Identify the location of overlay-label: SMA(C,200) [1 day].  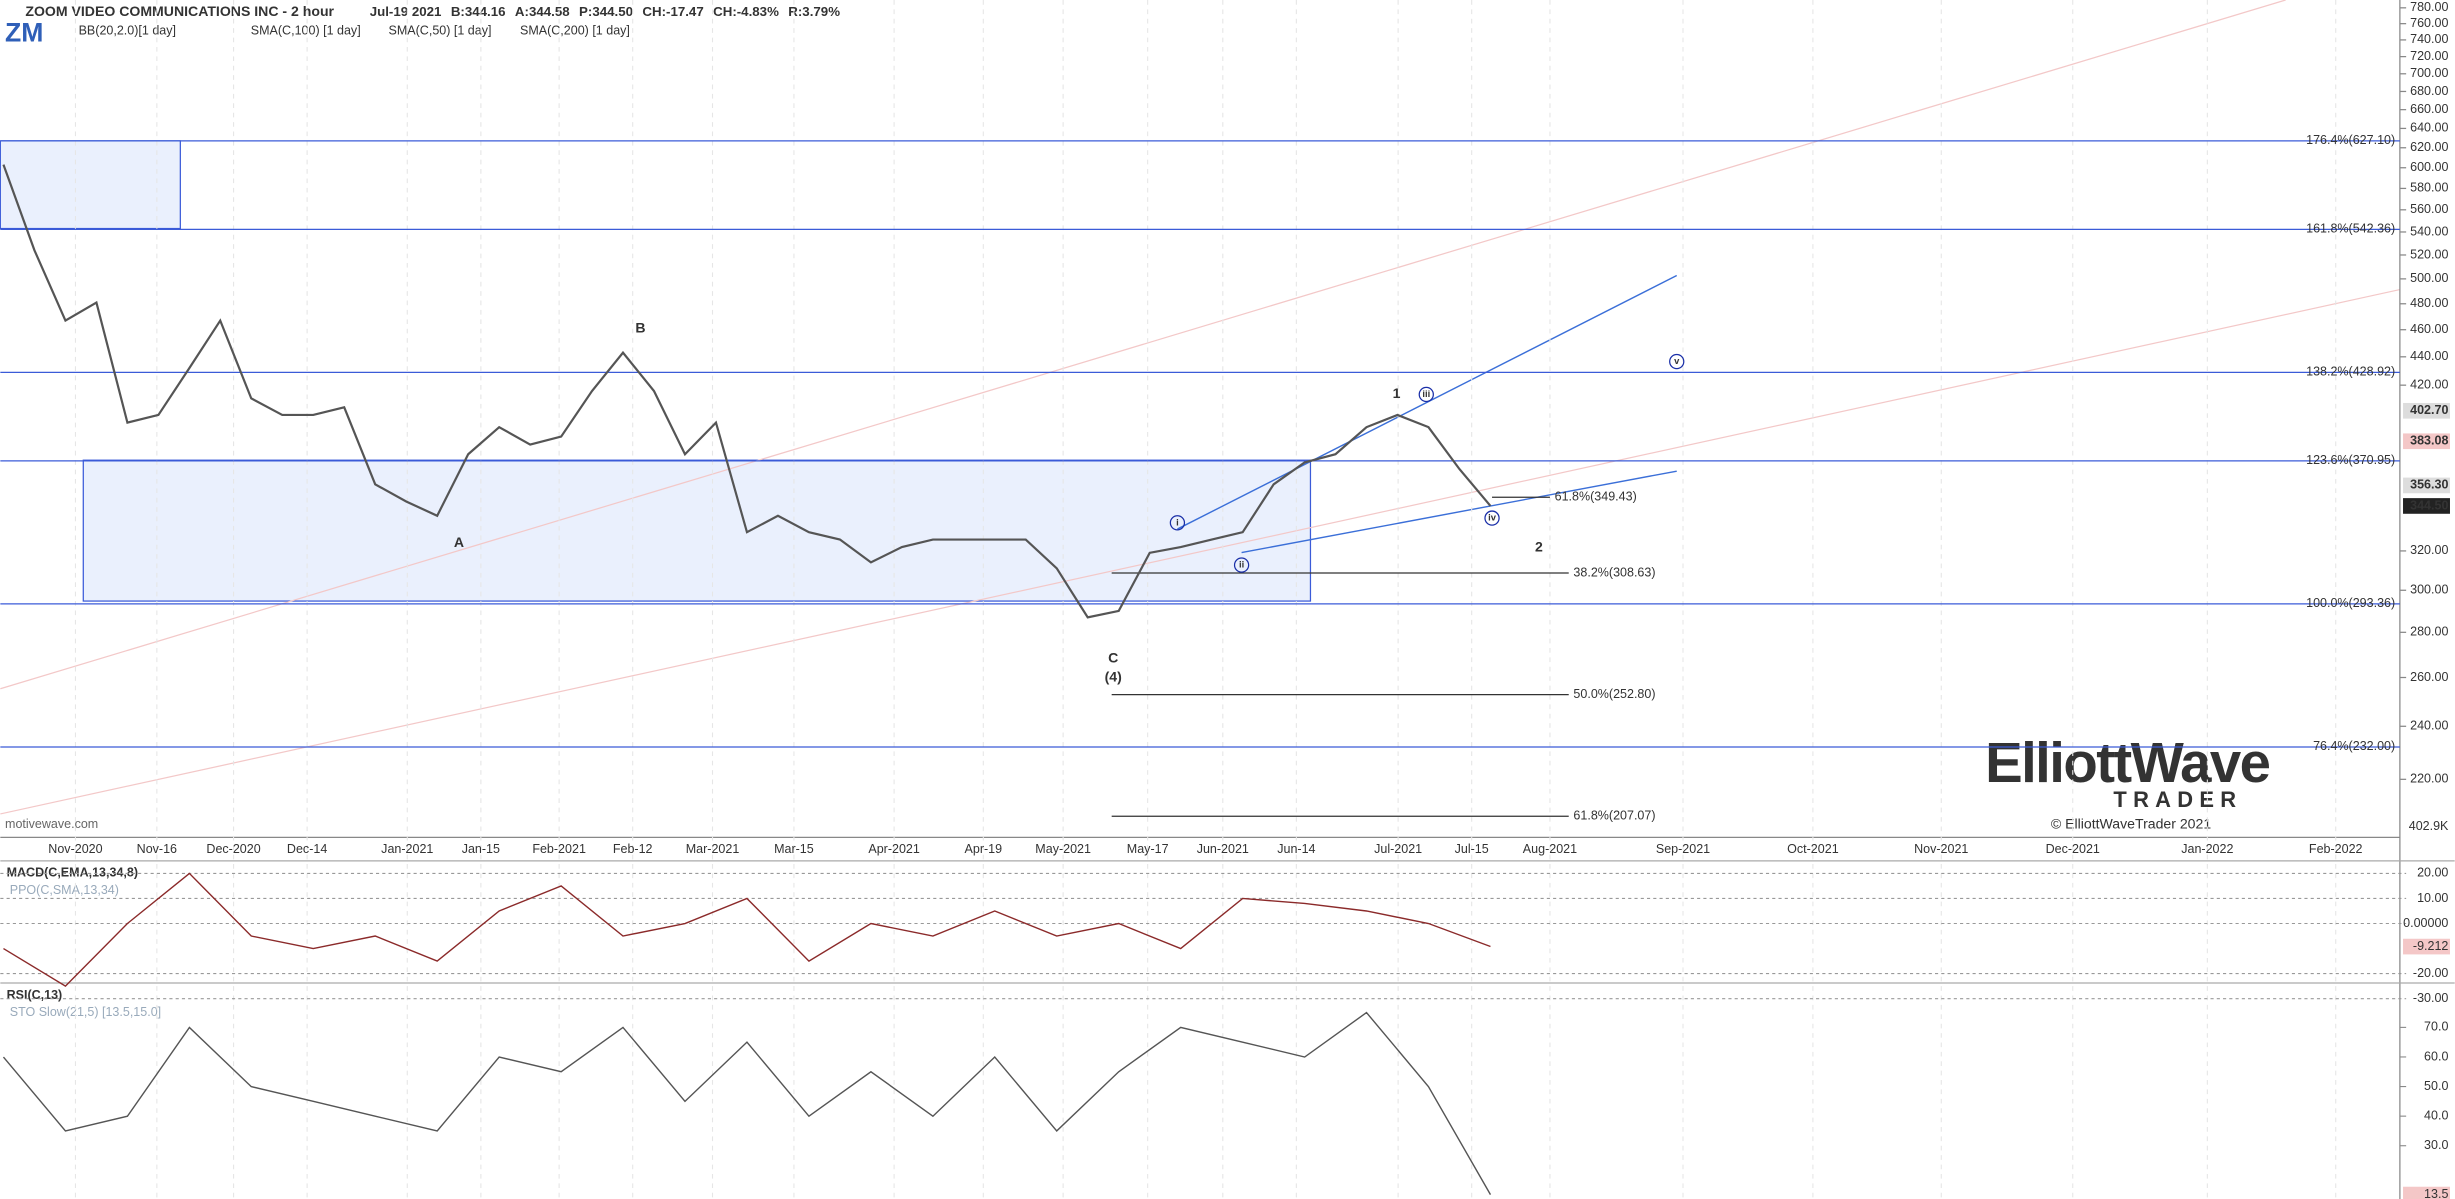
(575, 31).